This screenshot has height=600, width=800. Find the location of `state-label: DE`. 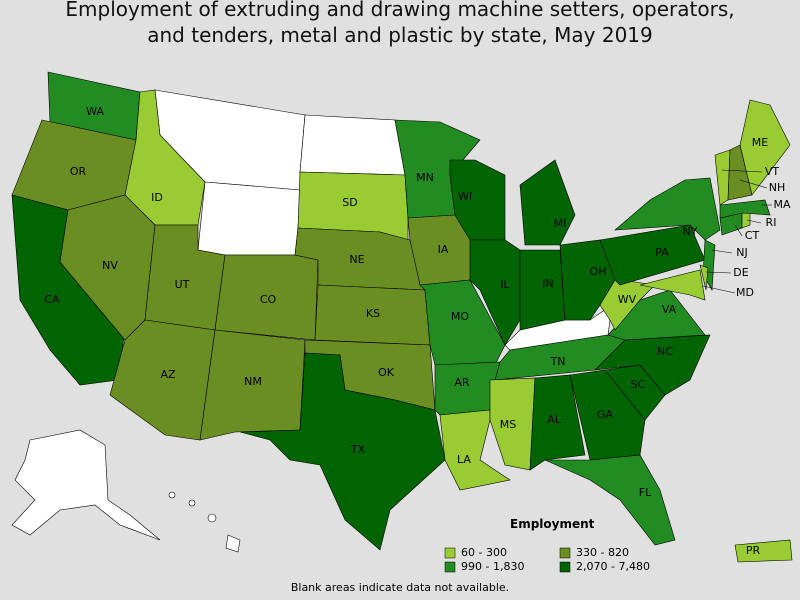

state-label: DE is located at coordinates (740, 272).